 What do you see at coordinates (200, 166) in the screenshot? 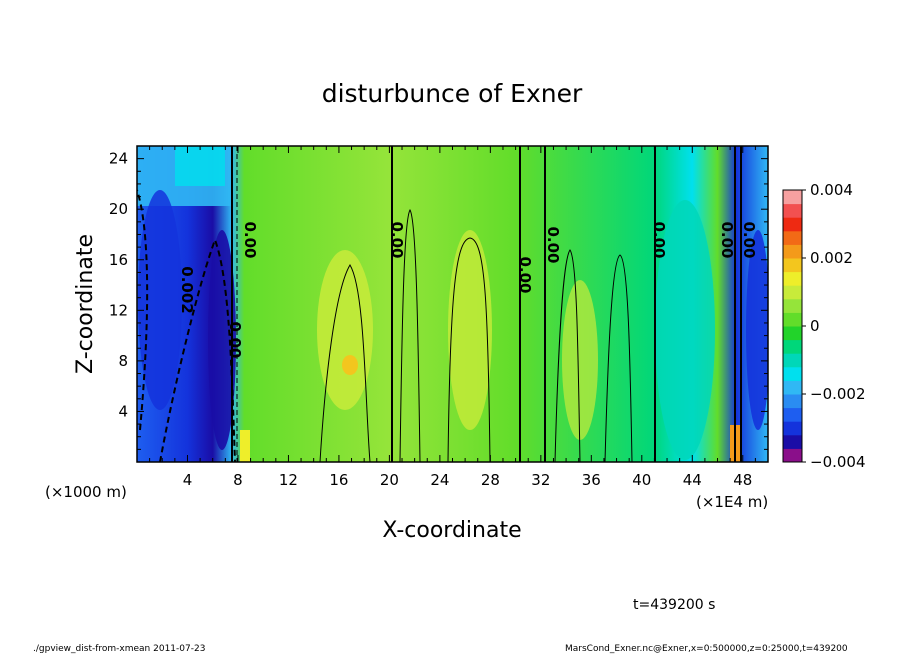
I see `heatmap-patch-cyan-top` at bounding box center [200, 166].